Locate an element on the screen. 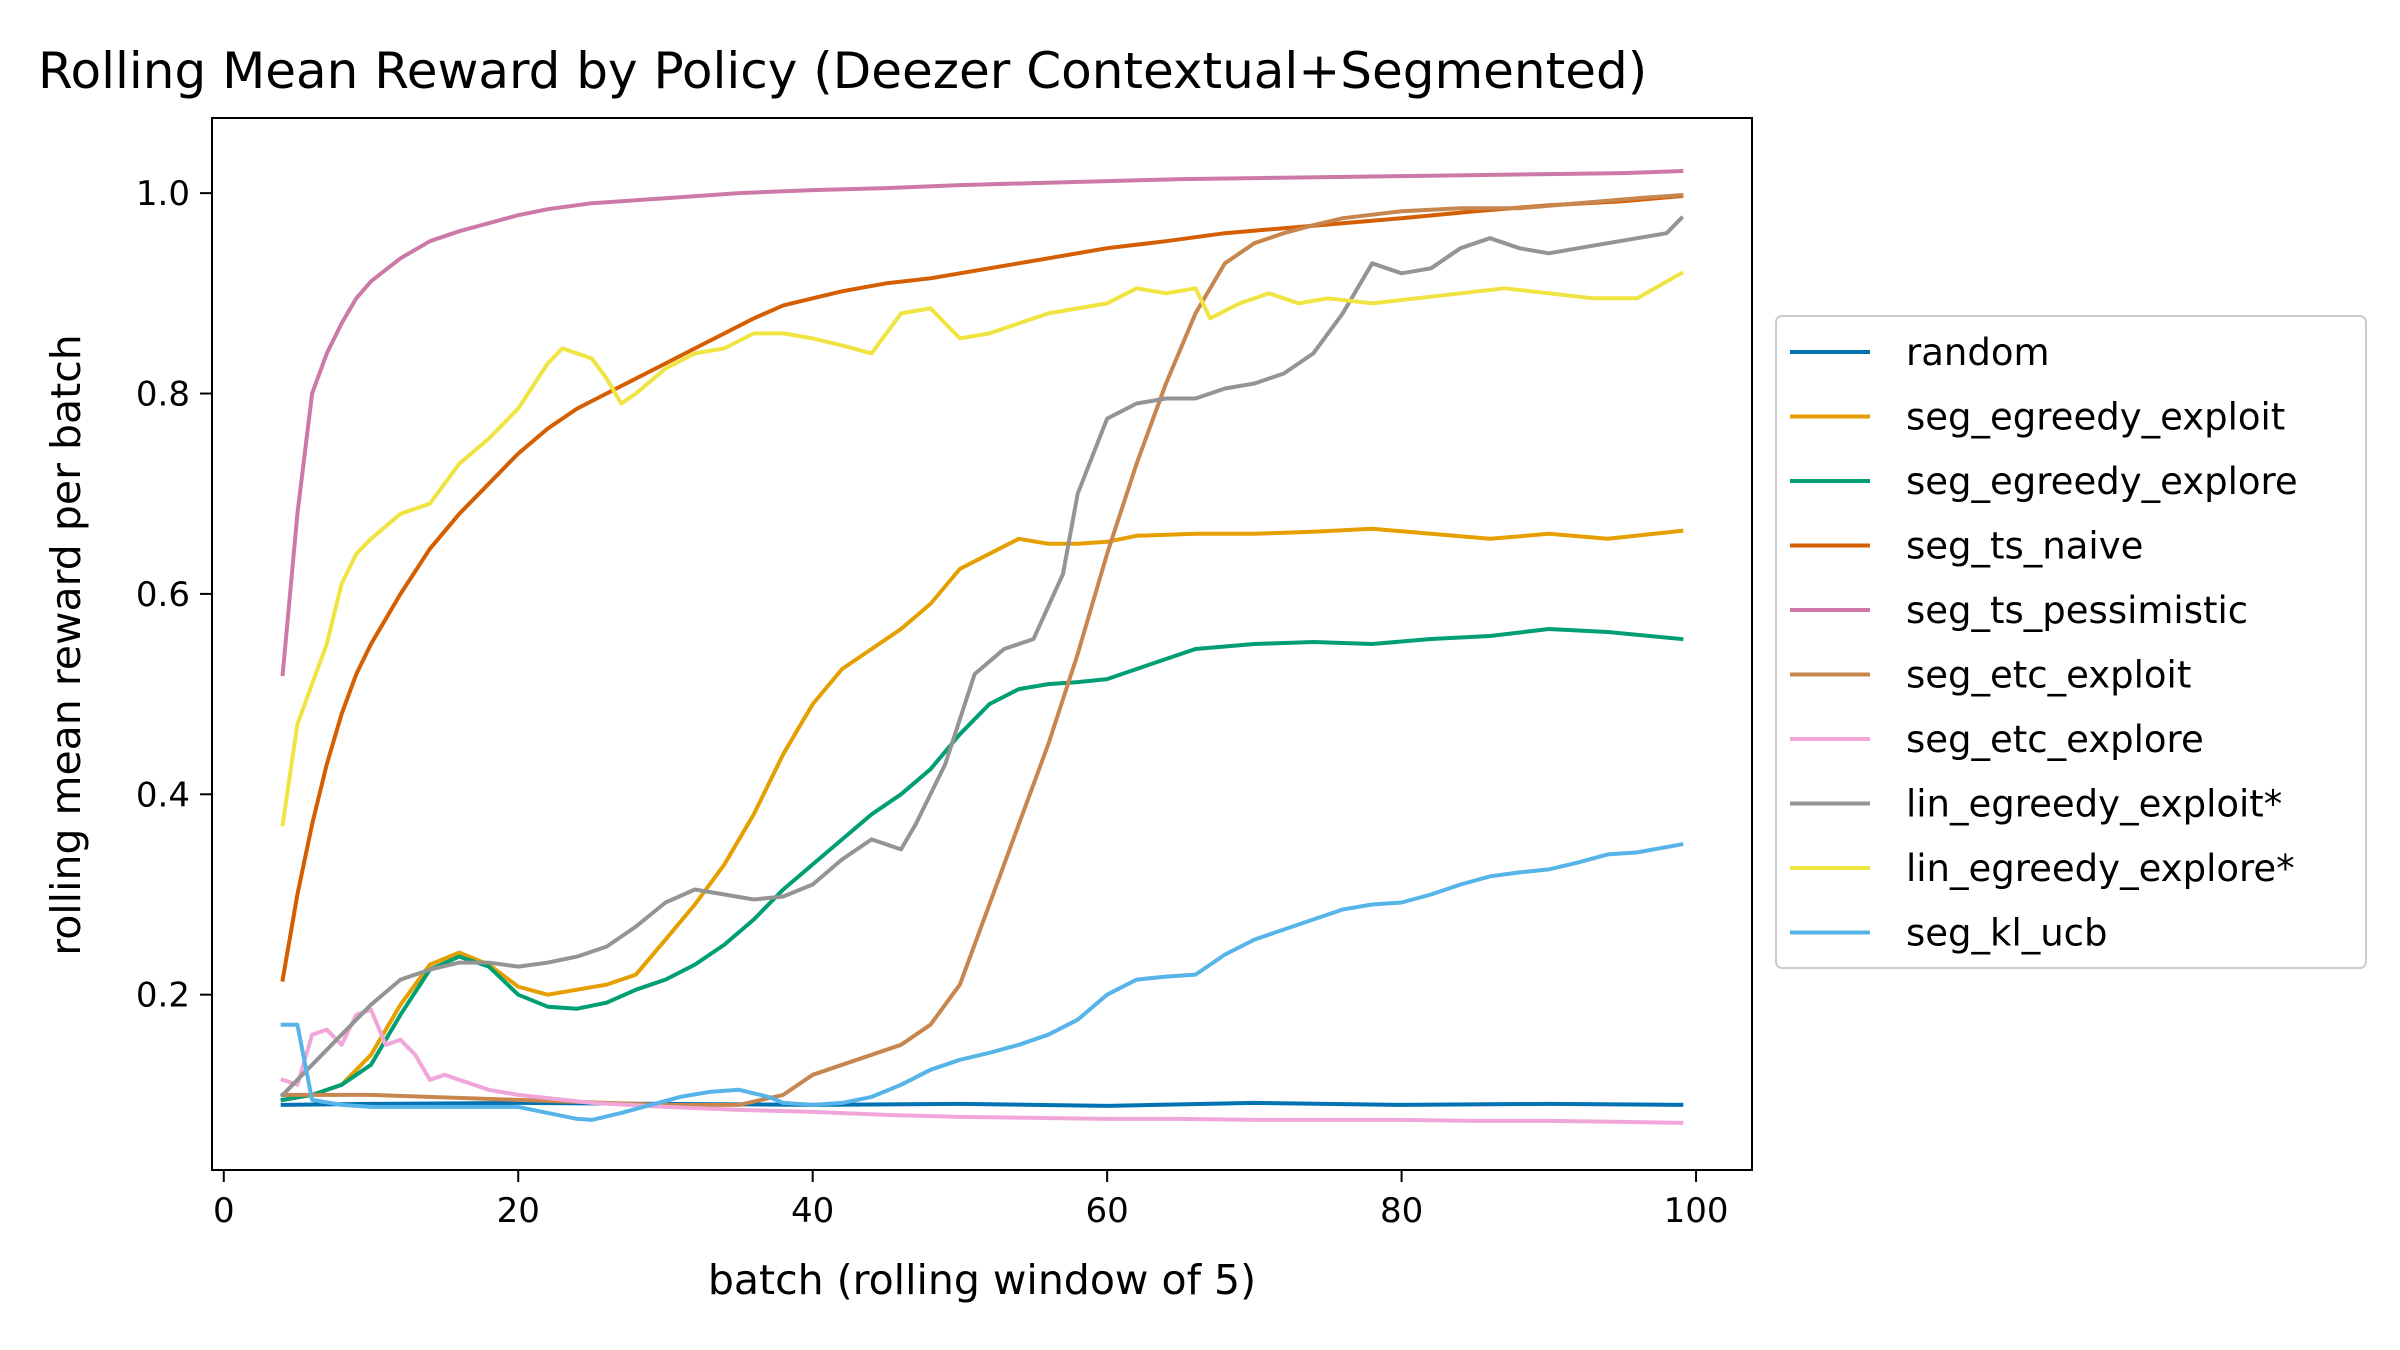 The height and width of the screenshot is (1350, 2400). legend-label: seg_etc_explore is located at coordinates (2055, 739).